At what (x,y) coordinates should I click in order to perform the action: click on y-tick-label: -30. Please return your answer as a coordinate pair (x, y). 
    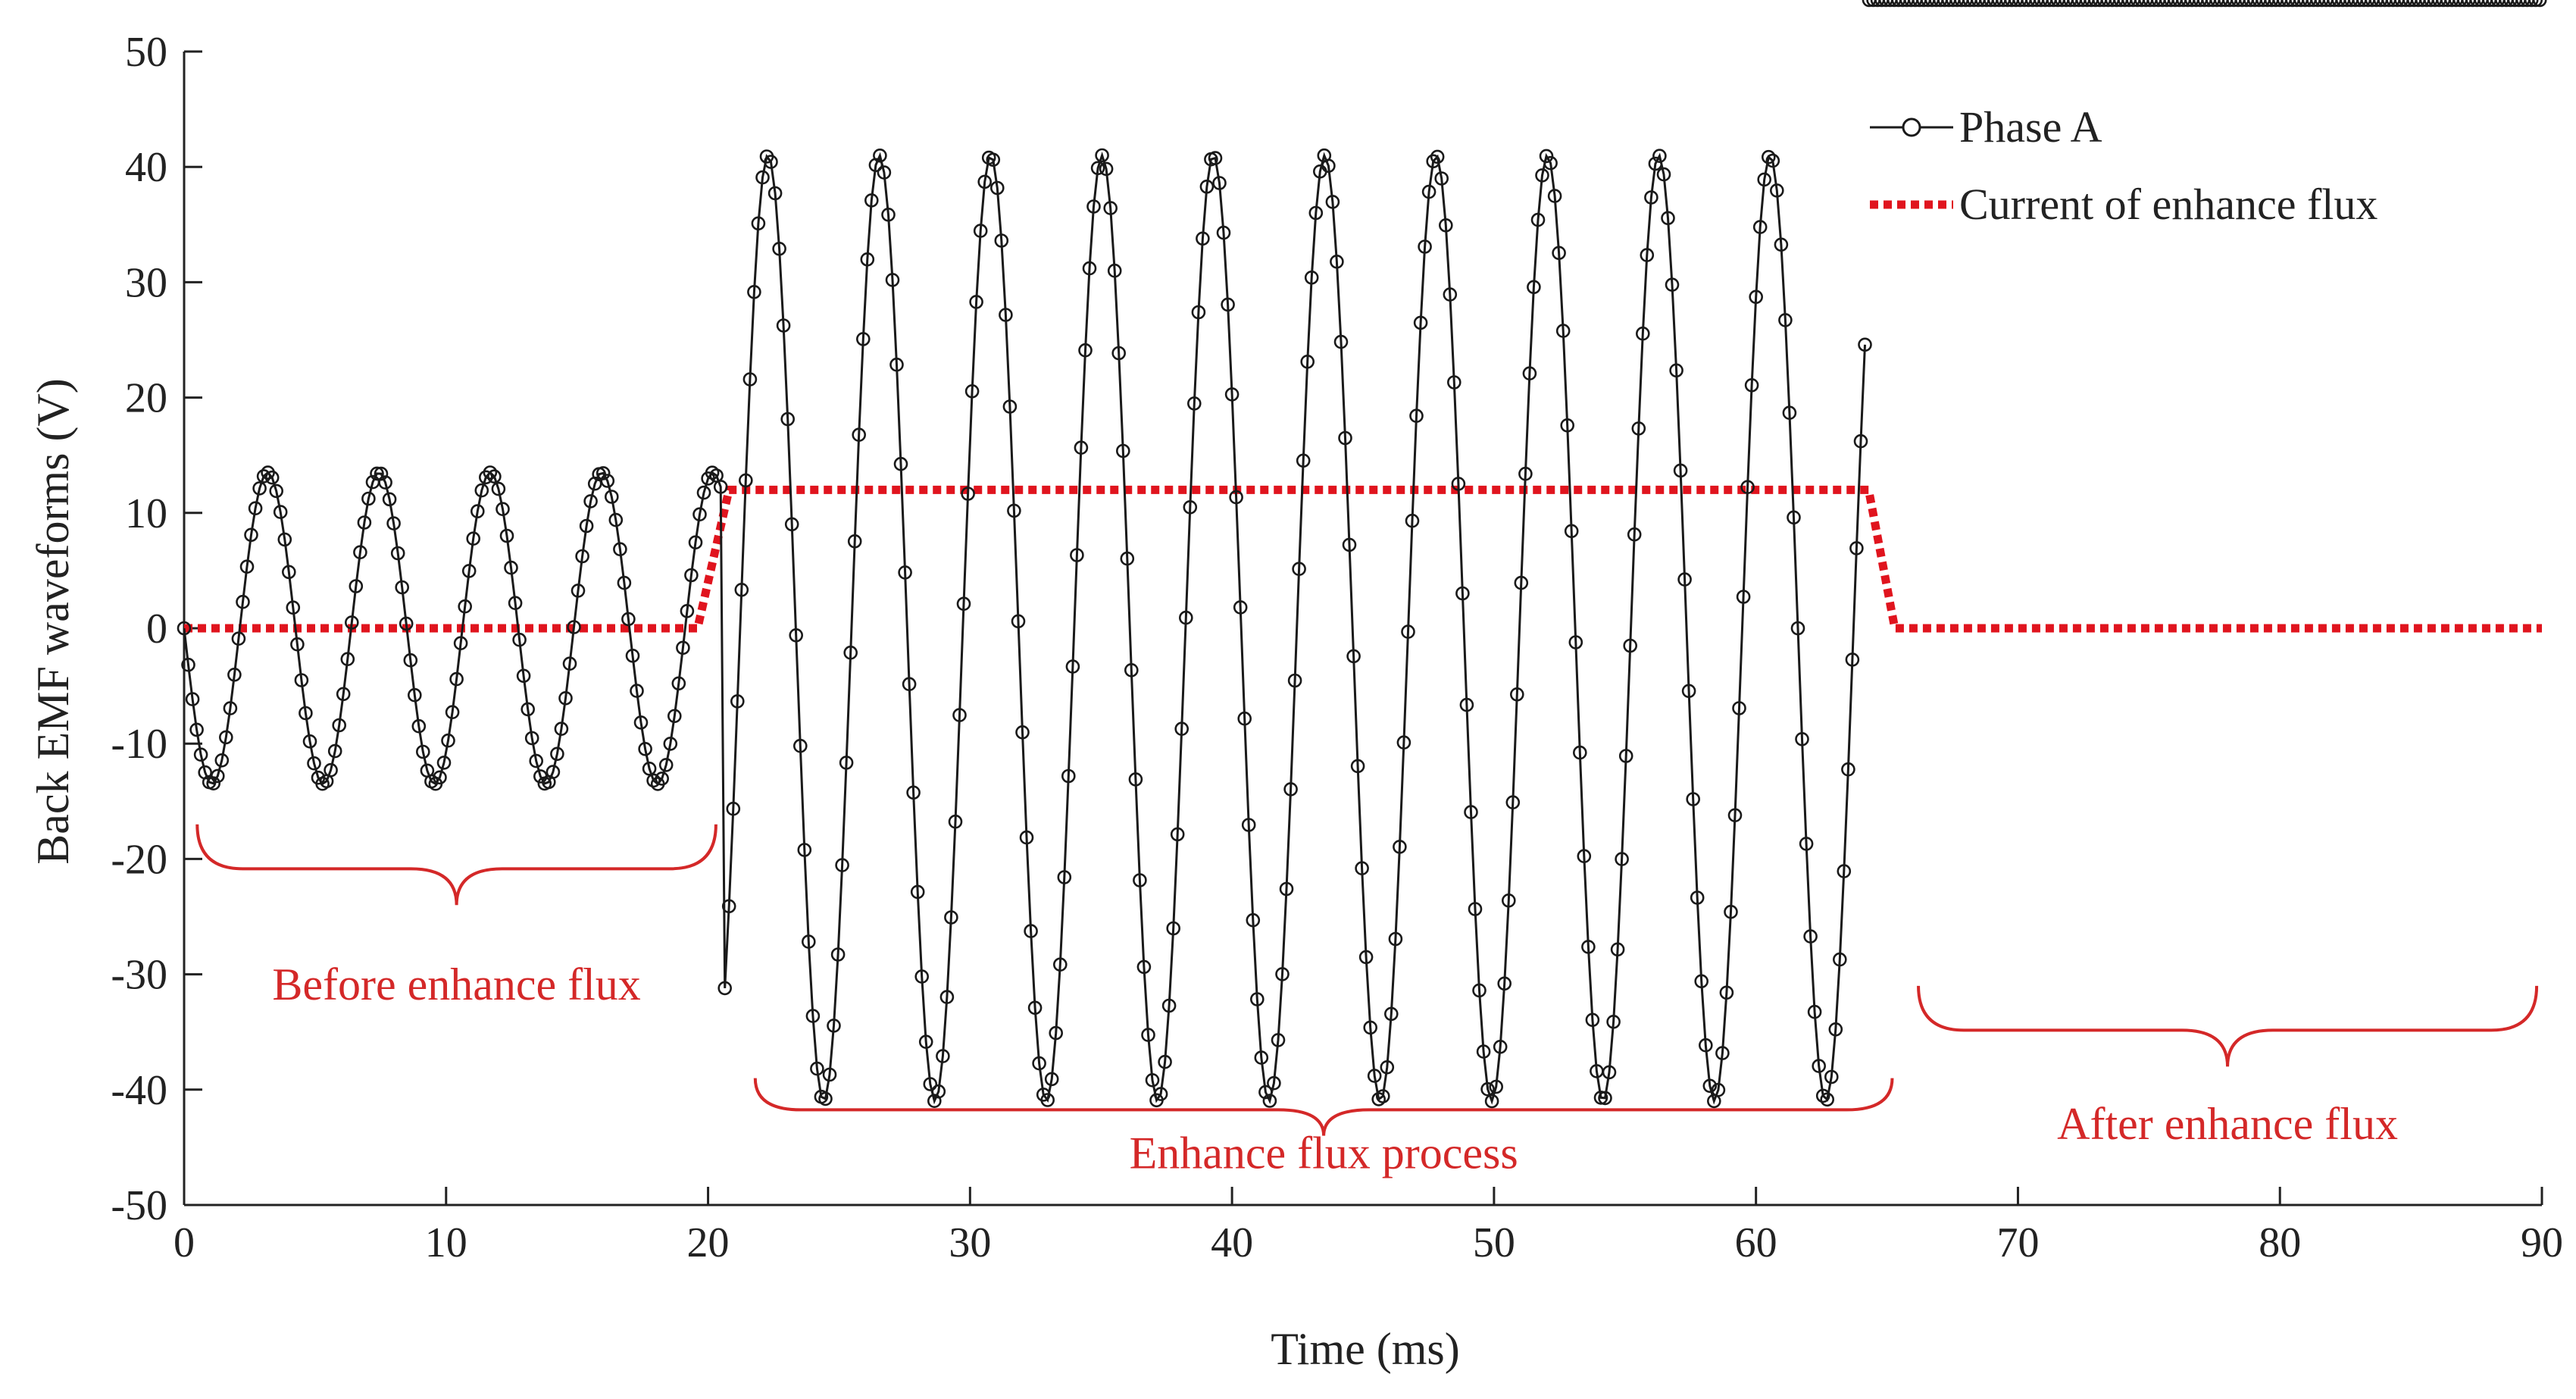
    Looking at the image, I should click on (139, 975).